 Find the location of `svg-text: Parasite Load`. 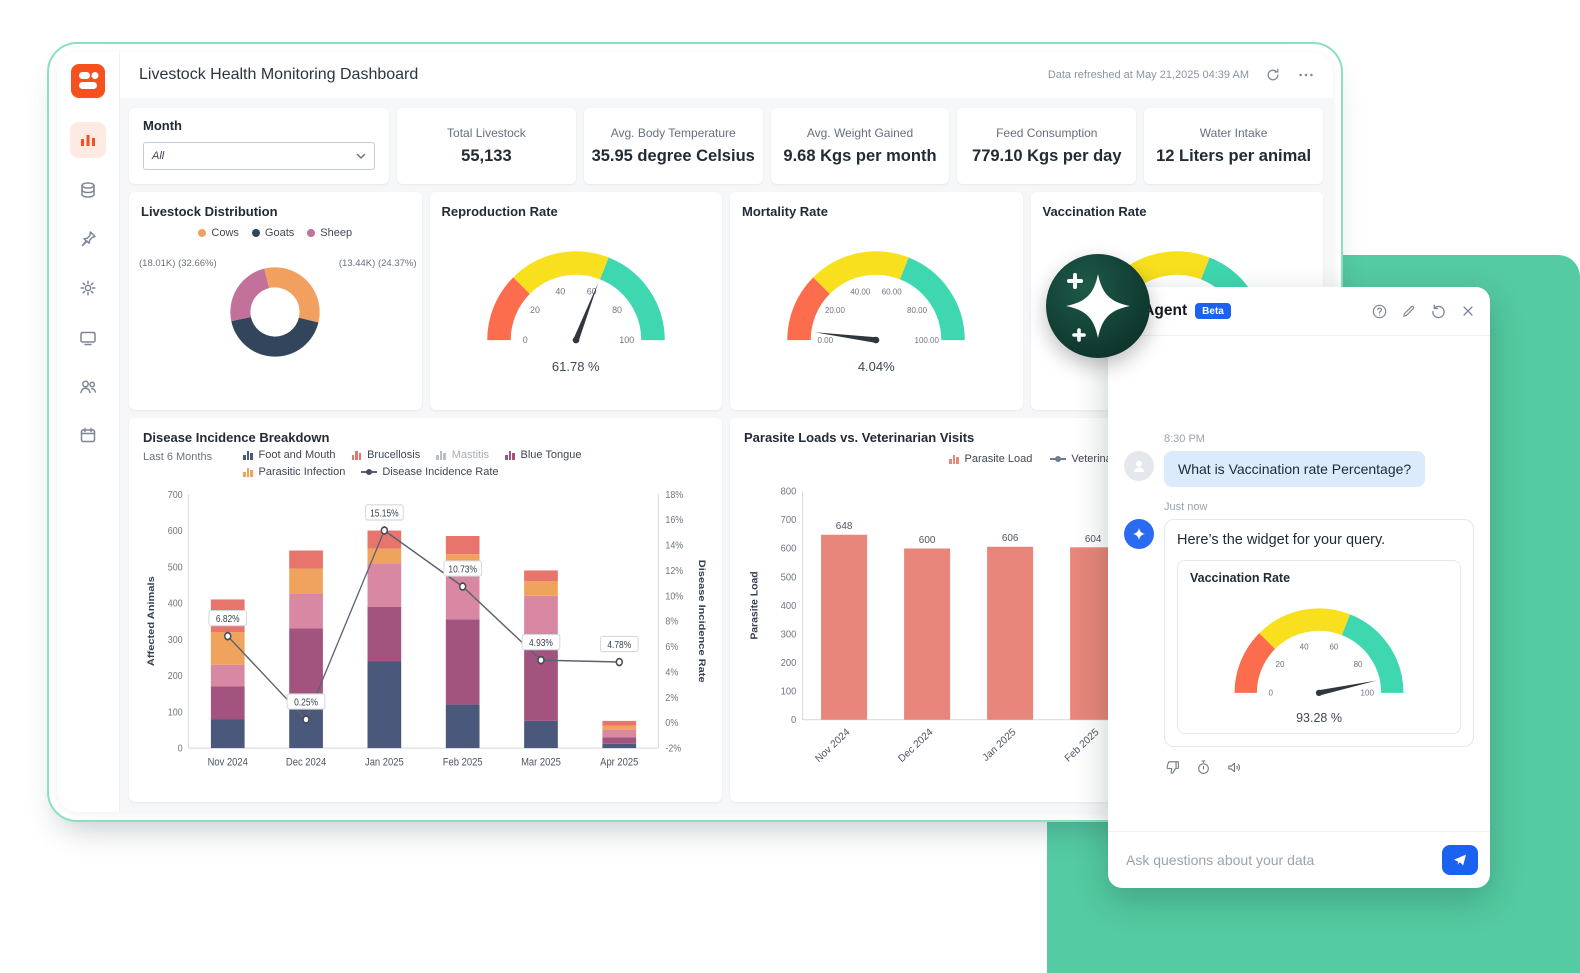

svg-text: Parasite Load is located at coordinates (755, 605).